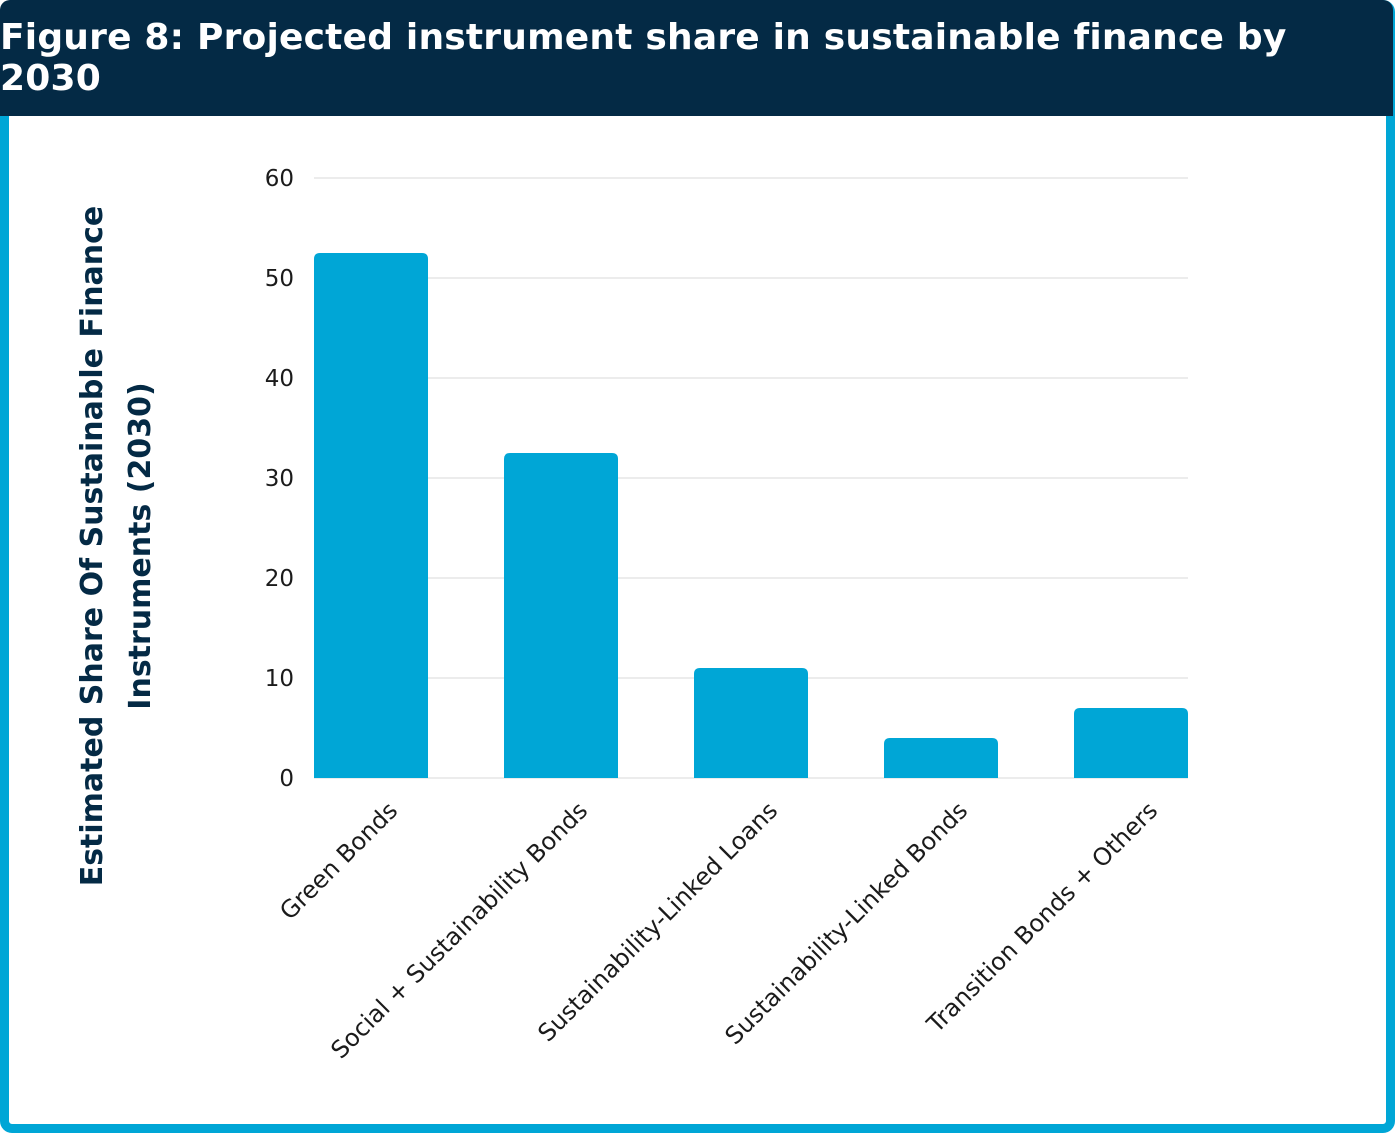 Image resolution: width=1395 pixels, height=1133 pixels. I want to click on y-tick-labels: 0 10 20 30 40 50 60, so click(279, 479).